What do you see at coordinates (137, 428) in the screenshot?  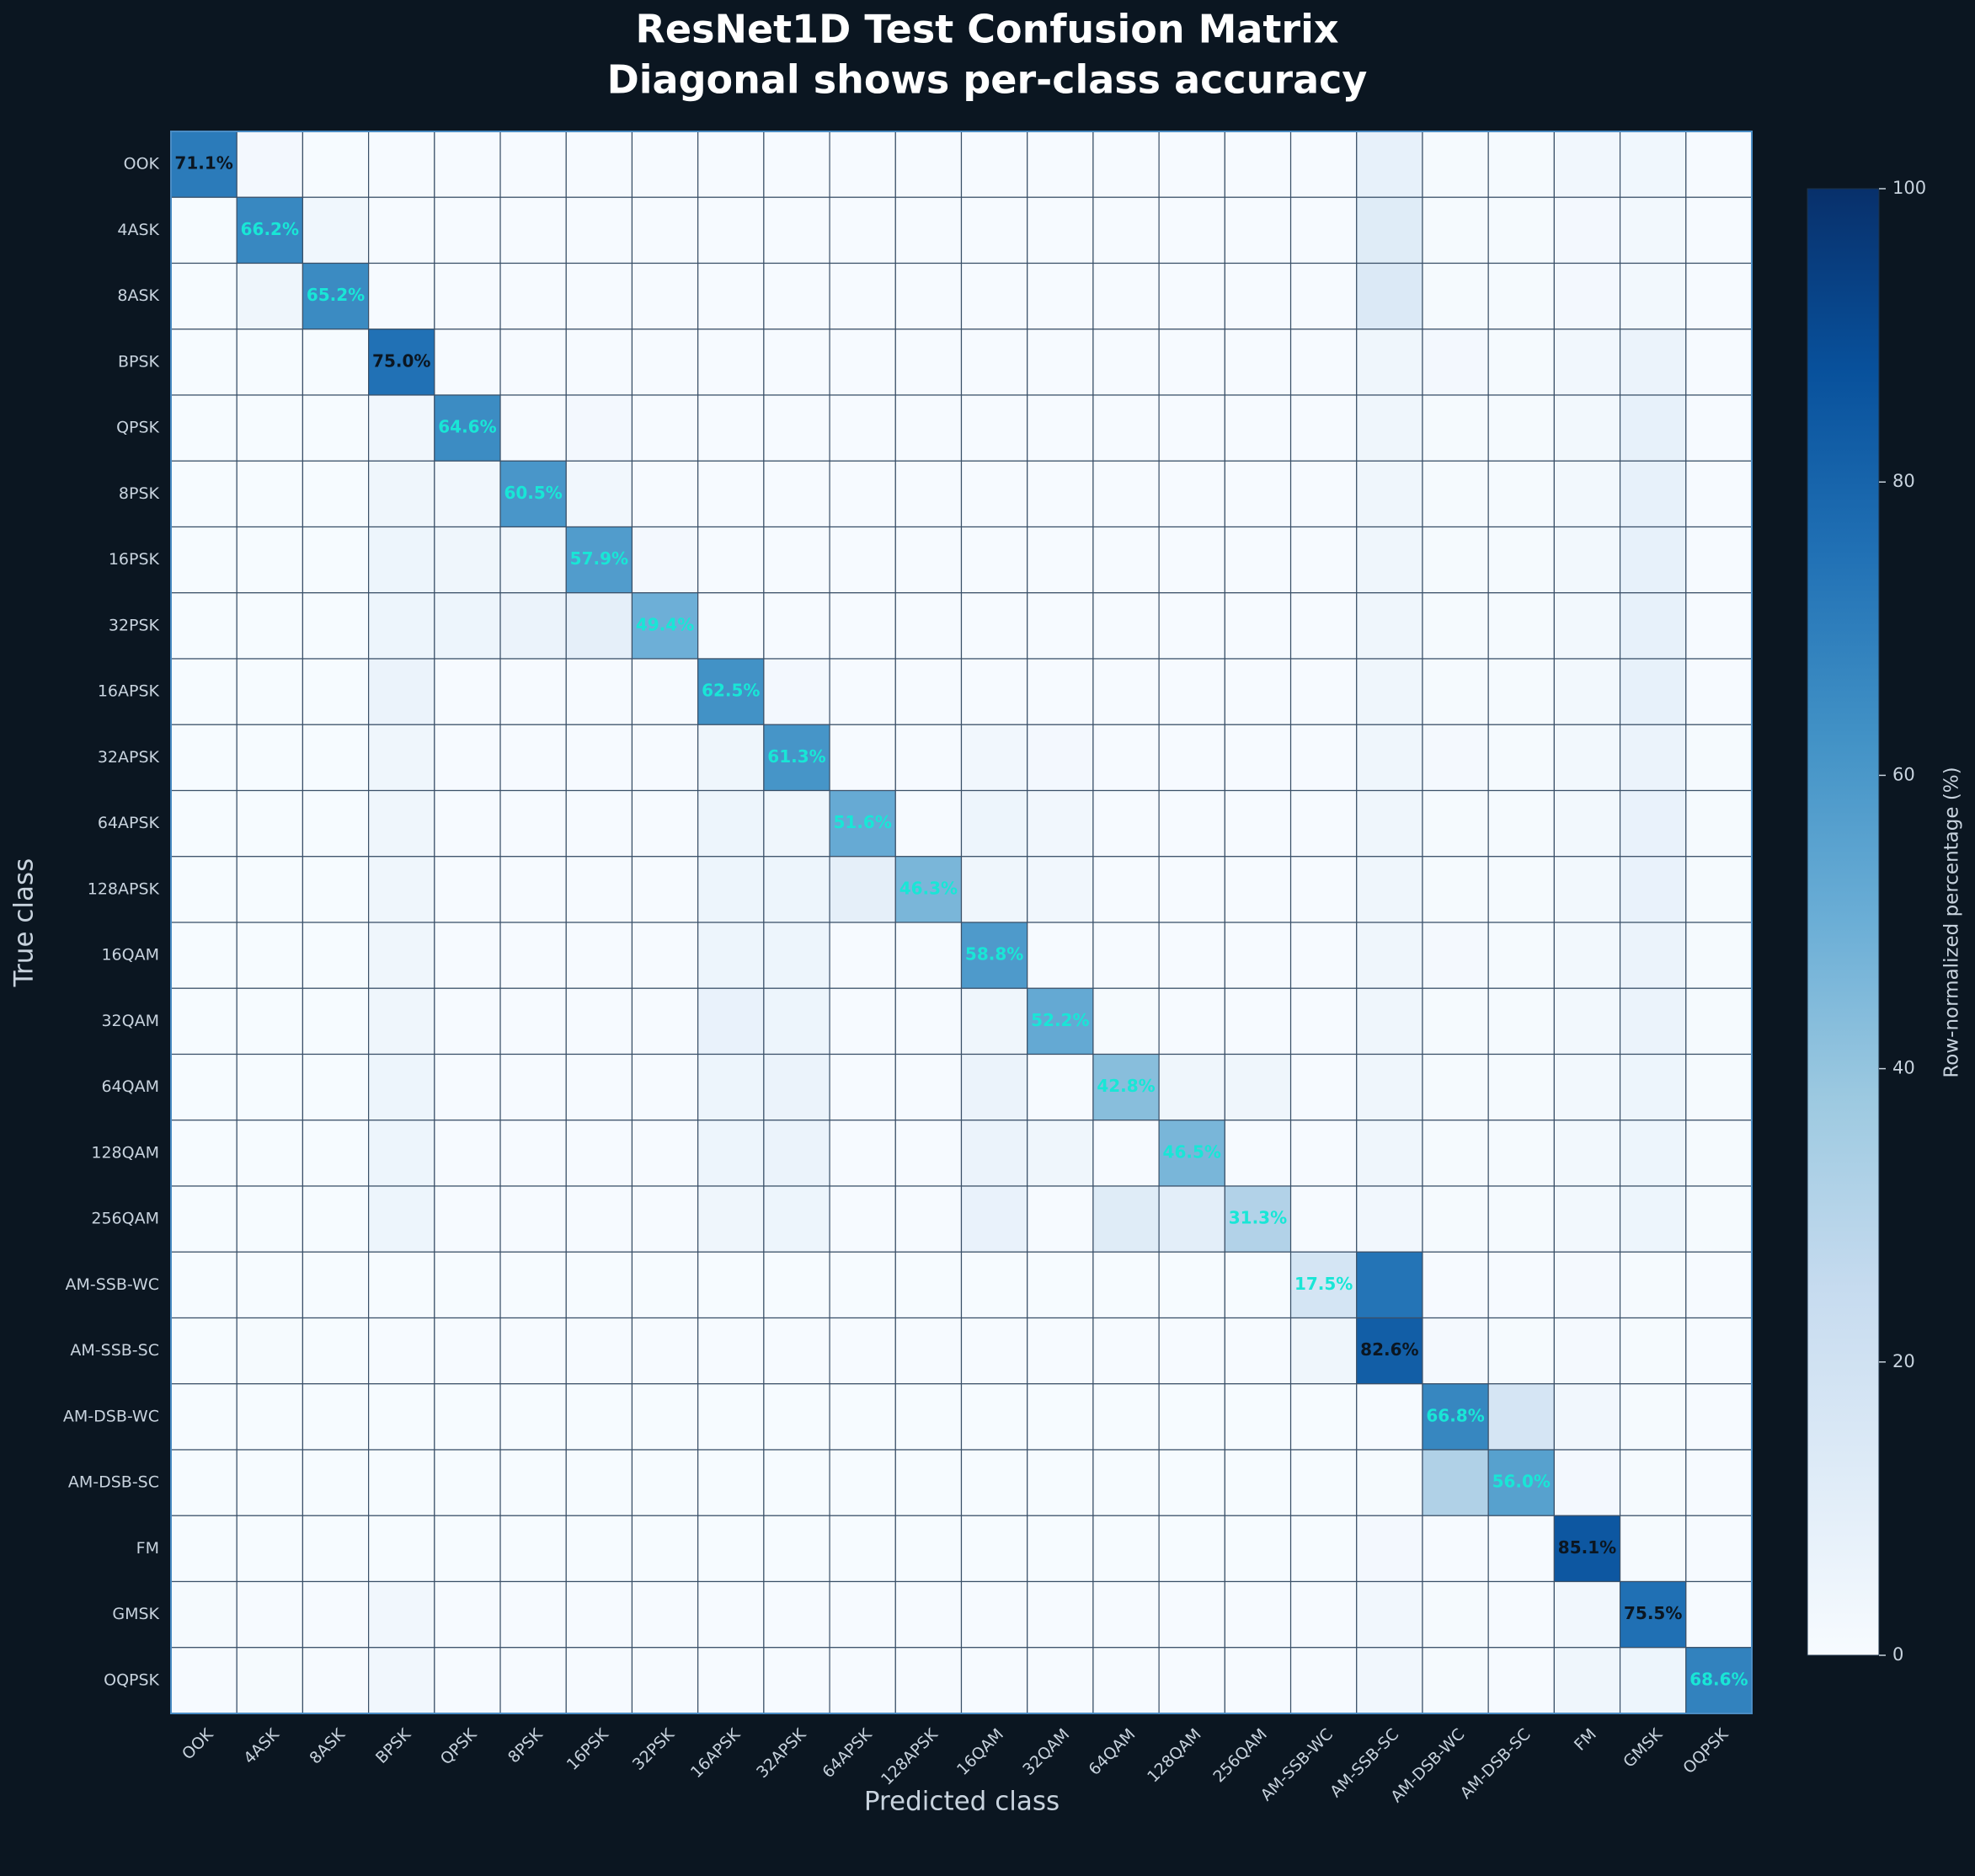 I see `y-tick-label: QPSK` at bounding box center [137, 428].